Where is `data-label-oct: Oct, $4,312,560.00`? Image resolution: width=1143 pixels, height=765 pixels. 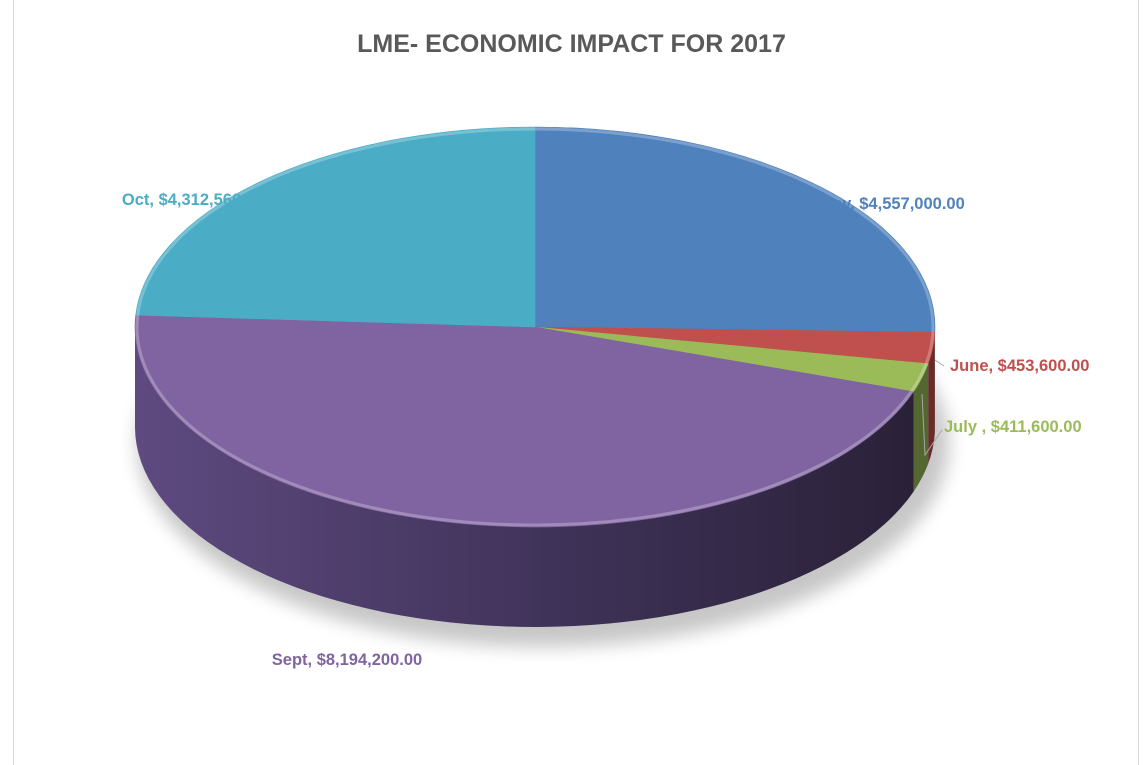
data-label-oct: Oct, $4,312,560.00 is located at coordinates (193, 200).